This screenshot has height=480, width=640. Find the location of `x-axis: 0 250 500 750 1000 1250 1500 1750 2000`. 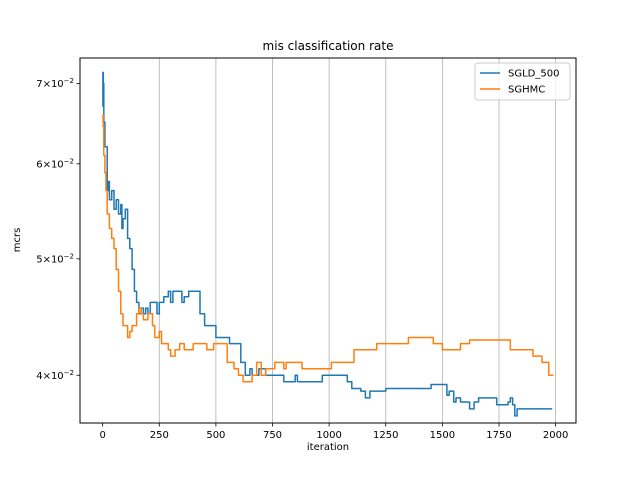

x-axis: 0 250 500 750 1000 1250 1500 1750 2000 is located at coordinates (333, 432).